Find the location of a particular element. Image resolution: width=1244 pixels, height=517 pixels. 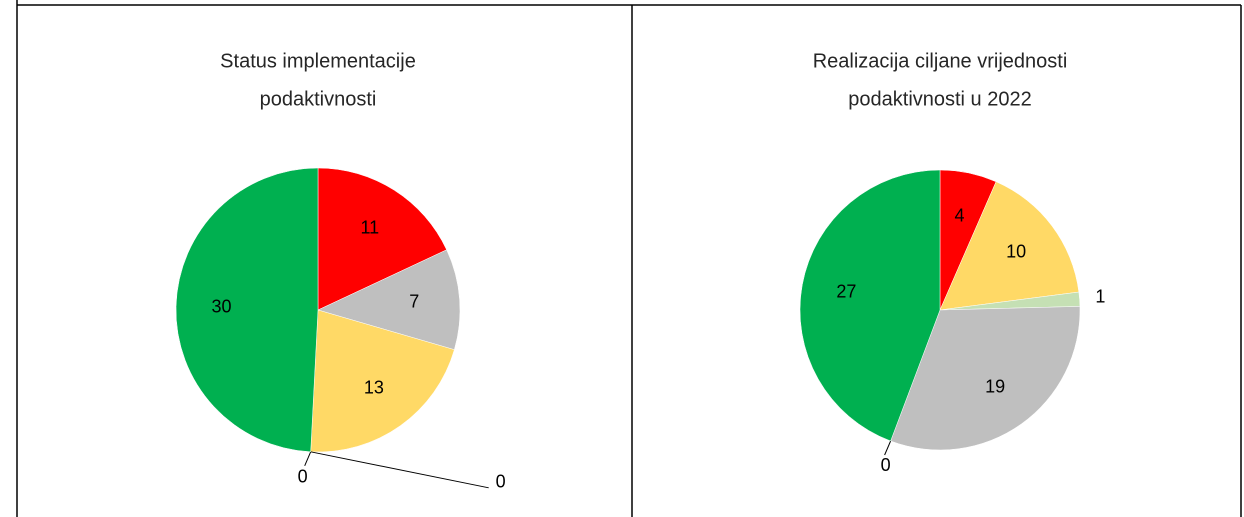

chart-title: podaktivnosti is located at coordinates (318, 99).